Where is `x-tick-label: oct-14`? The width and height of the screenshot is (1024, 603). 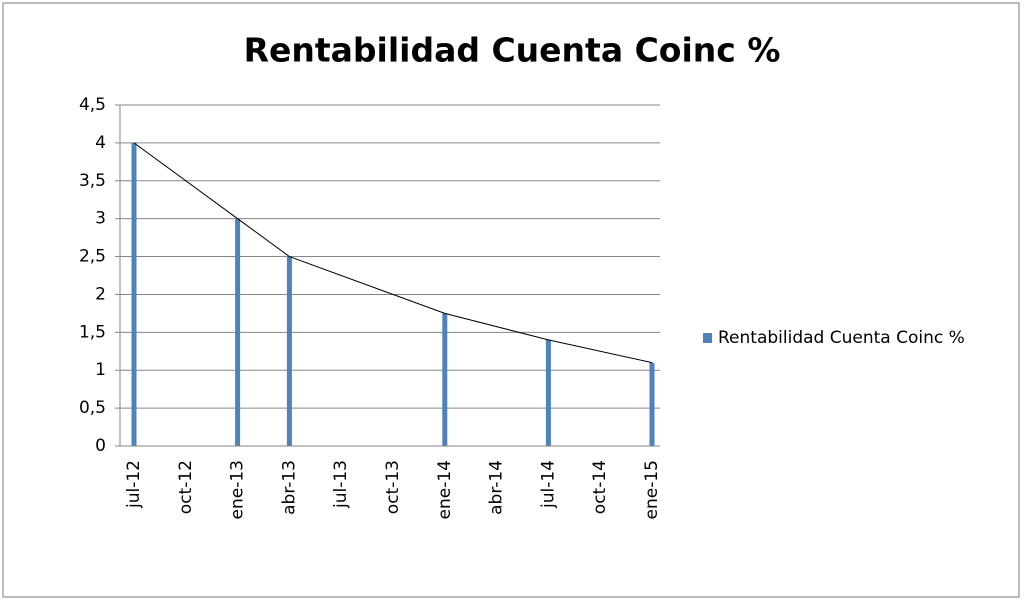
x-tick-label: oct-14 is located at coordinates (600, 487).